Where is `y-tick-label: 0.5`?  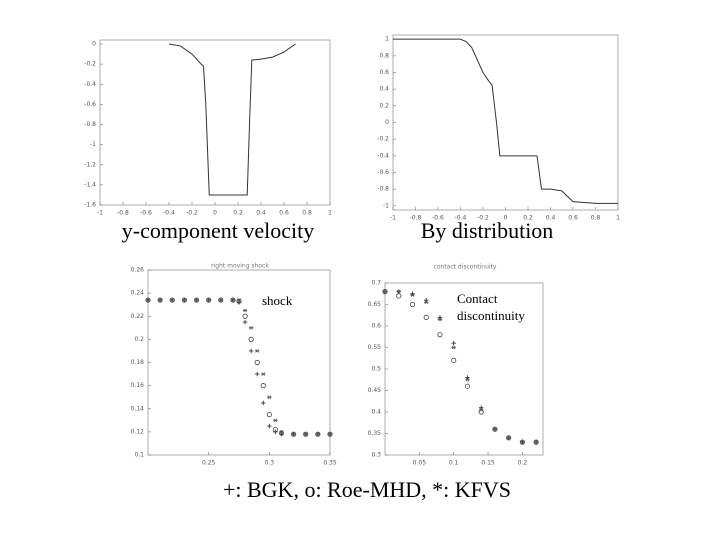
y-tick-label: 0.5 is located at coordinates (376, 369).